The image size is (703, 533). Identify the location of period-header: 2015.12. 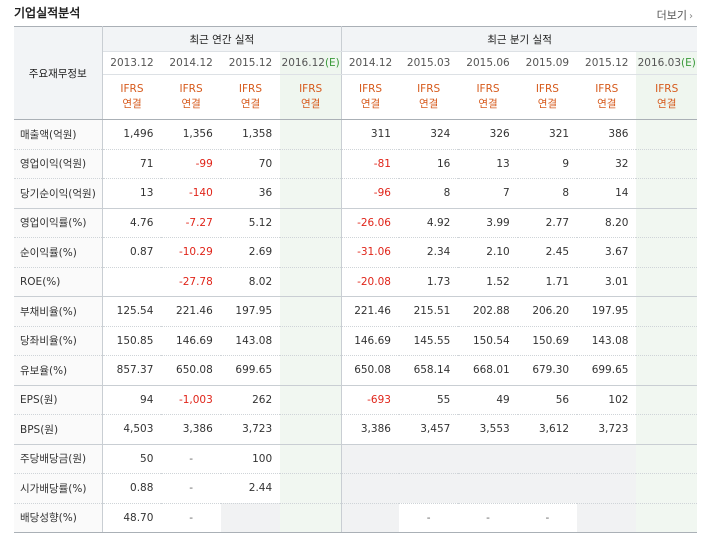
(607, 63).